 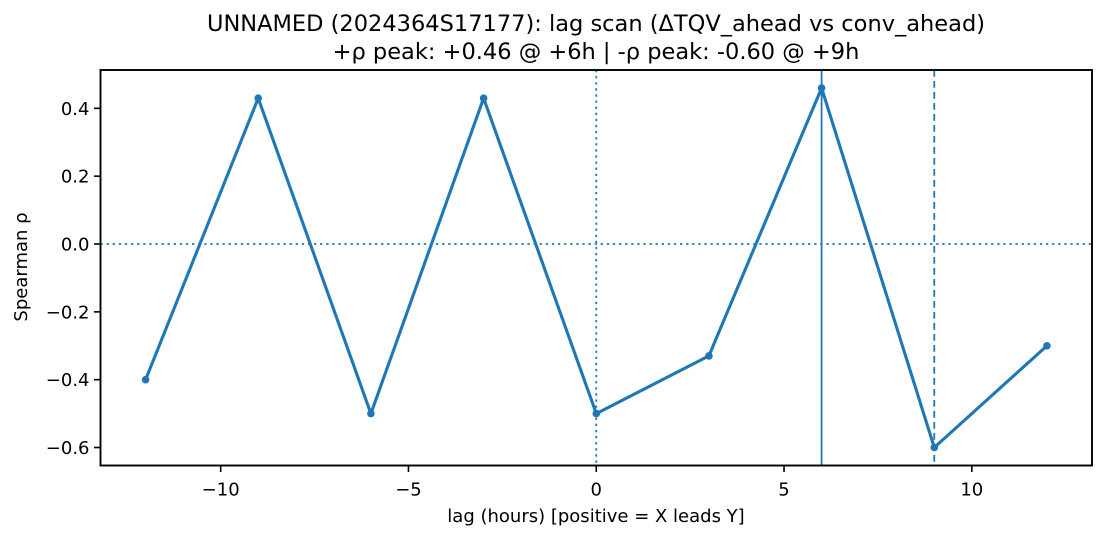 What do you see at coordinates (595, 516) in the screenshot?
I see `x-axis-label: lag (hours) [positive = X leads Y]` at bounding box center [595, 516].